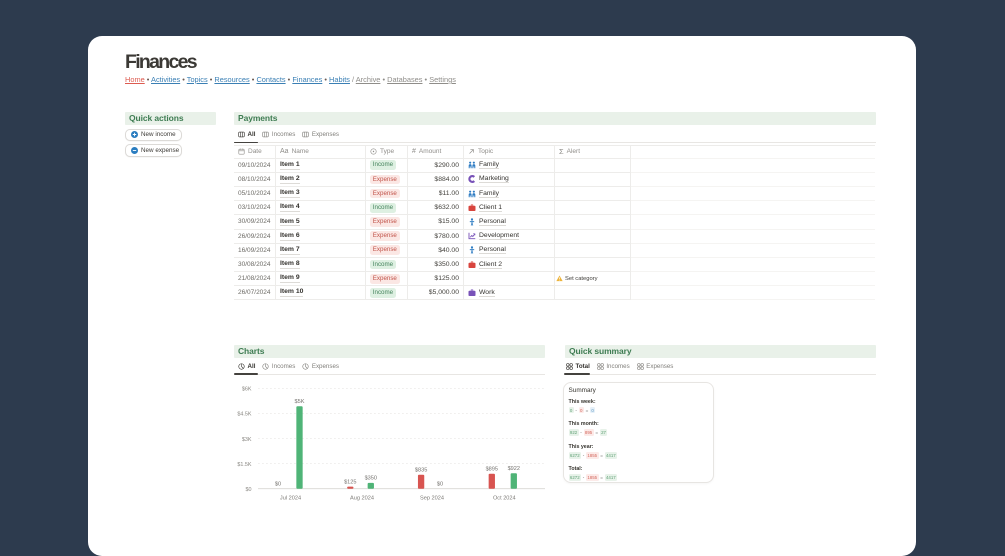 The height and width of the screenshot is (556, 1005). What do you see at coordinates (350, 482) in the screenshot?
I see `svg-text: $125` at bounding box center [350, 482].